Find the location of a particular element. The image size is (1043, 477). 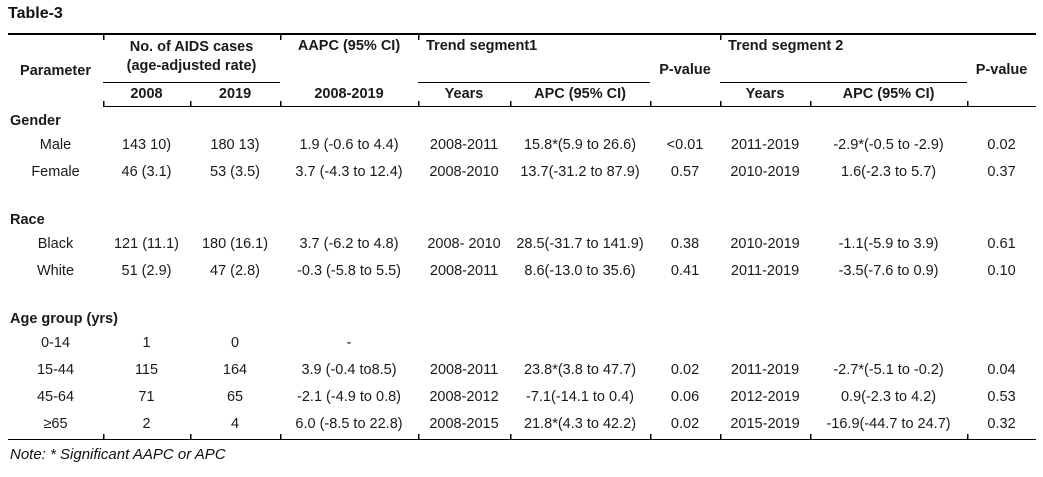

cell: 164 is located at coordinates (235, 369).